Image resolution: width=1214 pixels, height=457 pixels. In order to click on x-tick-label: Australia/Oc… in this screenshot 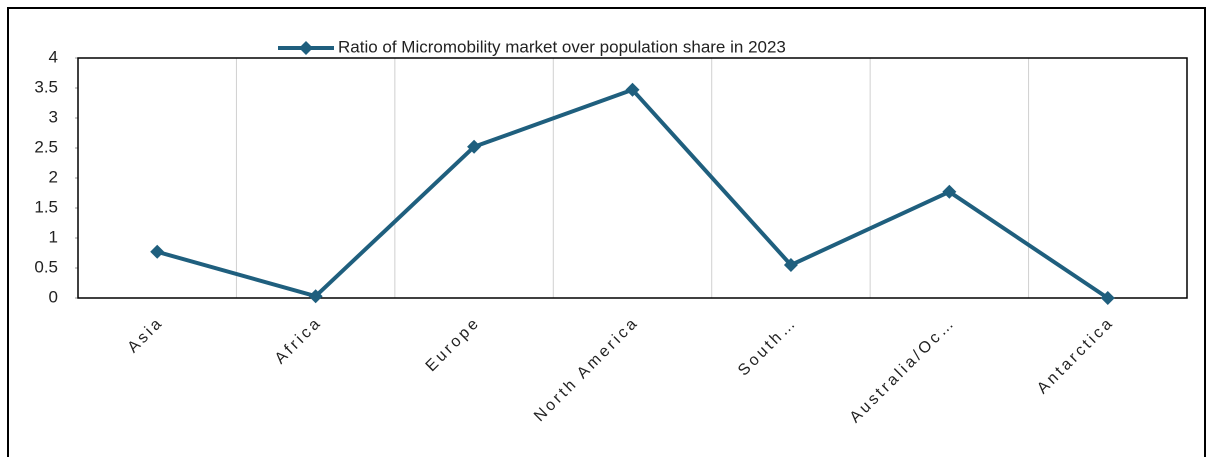, I will do `click(903, 370)`.